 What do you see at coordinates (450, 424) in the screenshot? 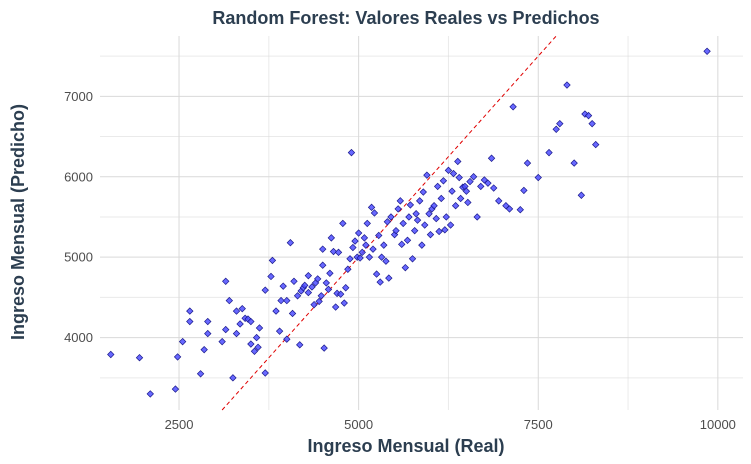
I see `x-axis-ticks: 2500 5000 7500 10000` at bounding box center [450, 424].